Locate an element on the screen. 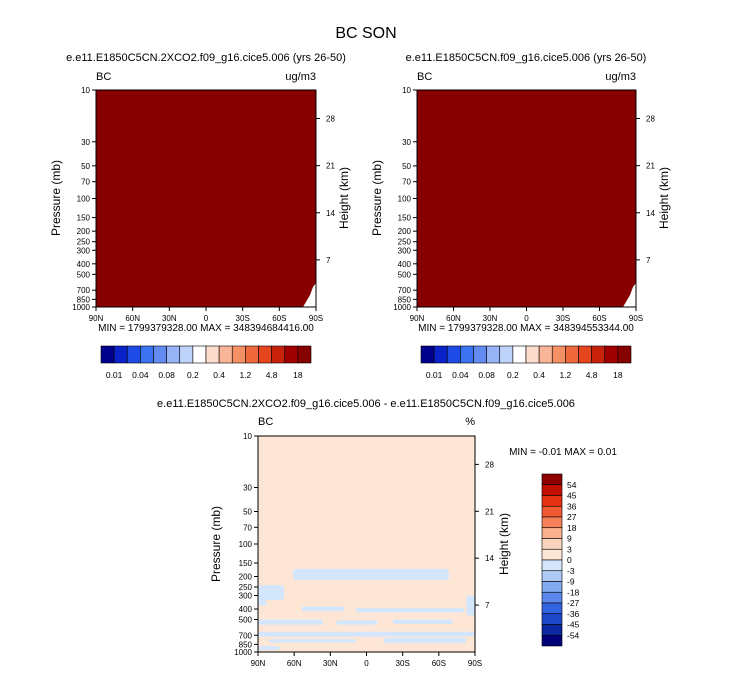  colorbar-label: -36 is located at coordinates (573, 614).